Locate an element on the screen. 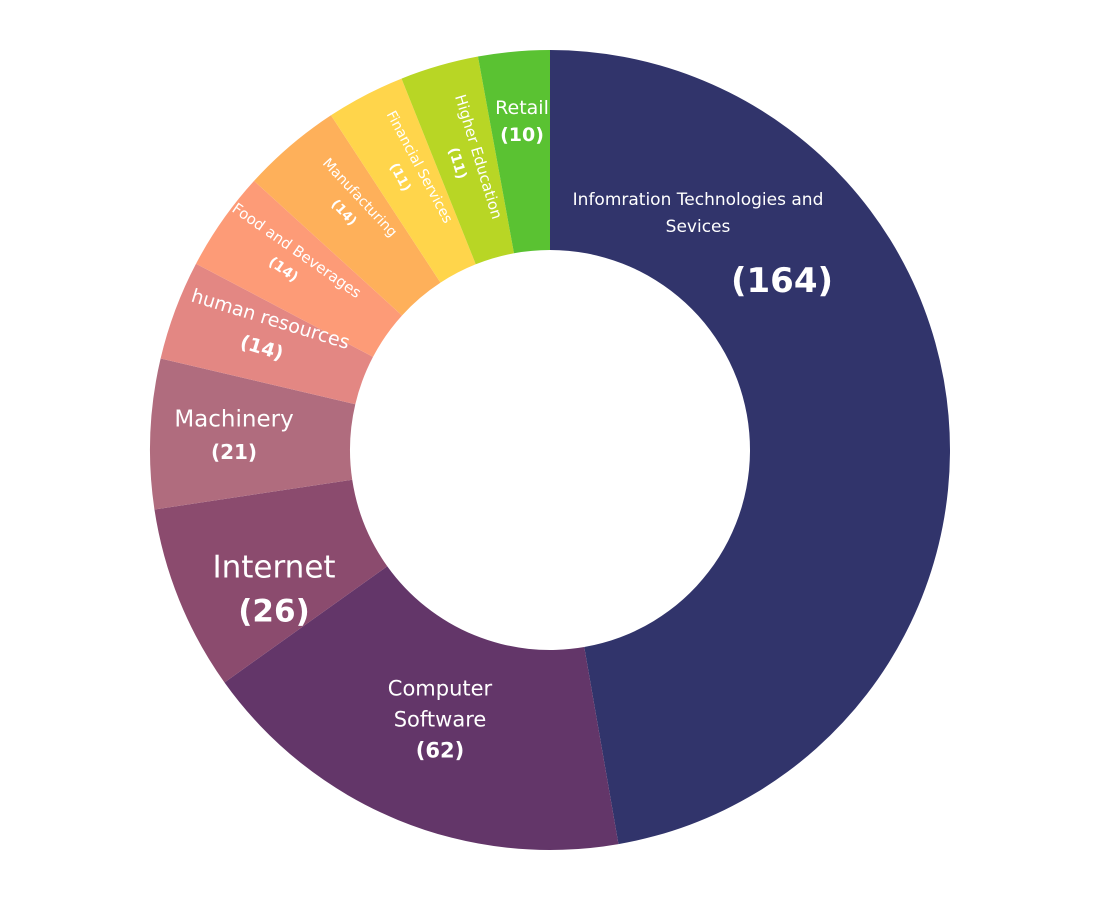 This screenshot has height=900, width=1100. slice-label-group: Infomration Technologies and Sevices (164) is located at coordinates (703, 245).